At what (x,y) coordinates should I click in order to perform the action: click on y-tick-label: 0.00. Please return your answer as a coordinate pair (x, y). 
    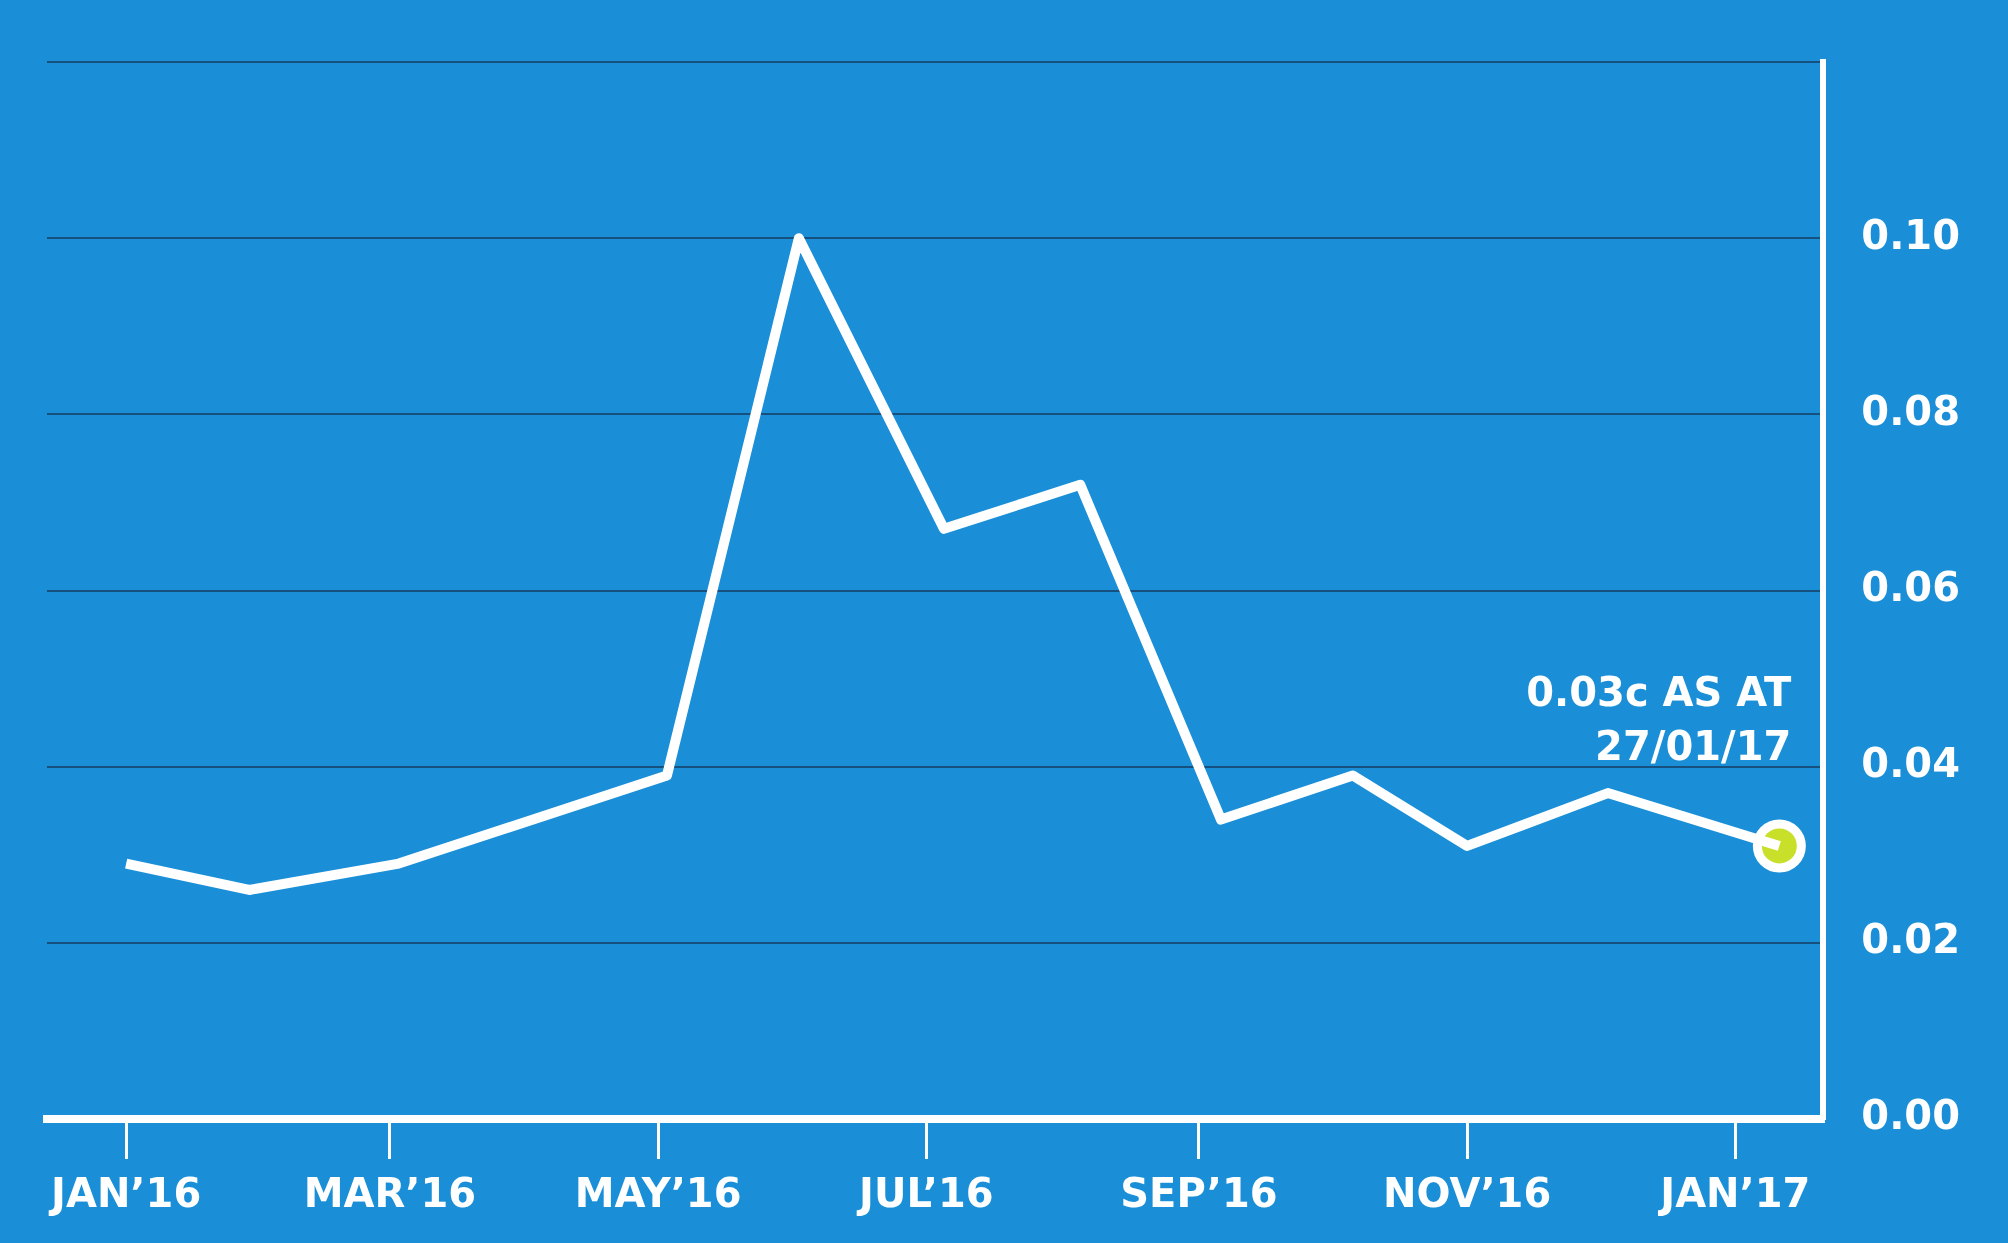
    Looking at the image, I should click on (1911, 1115).